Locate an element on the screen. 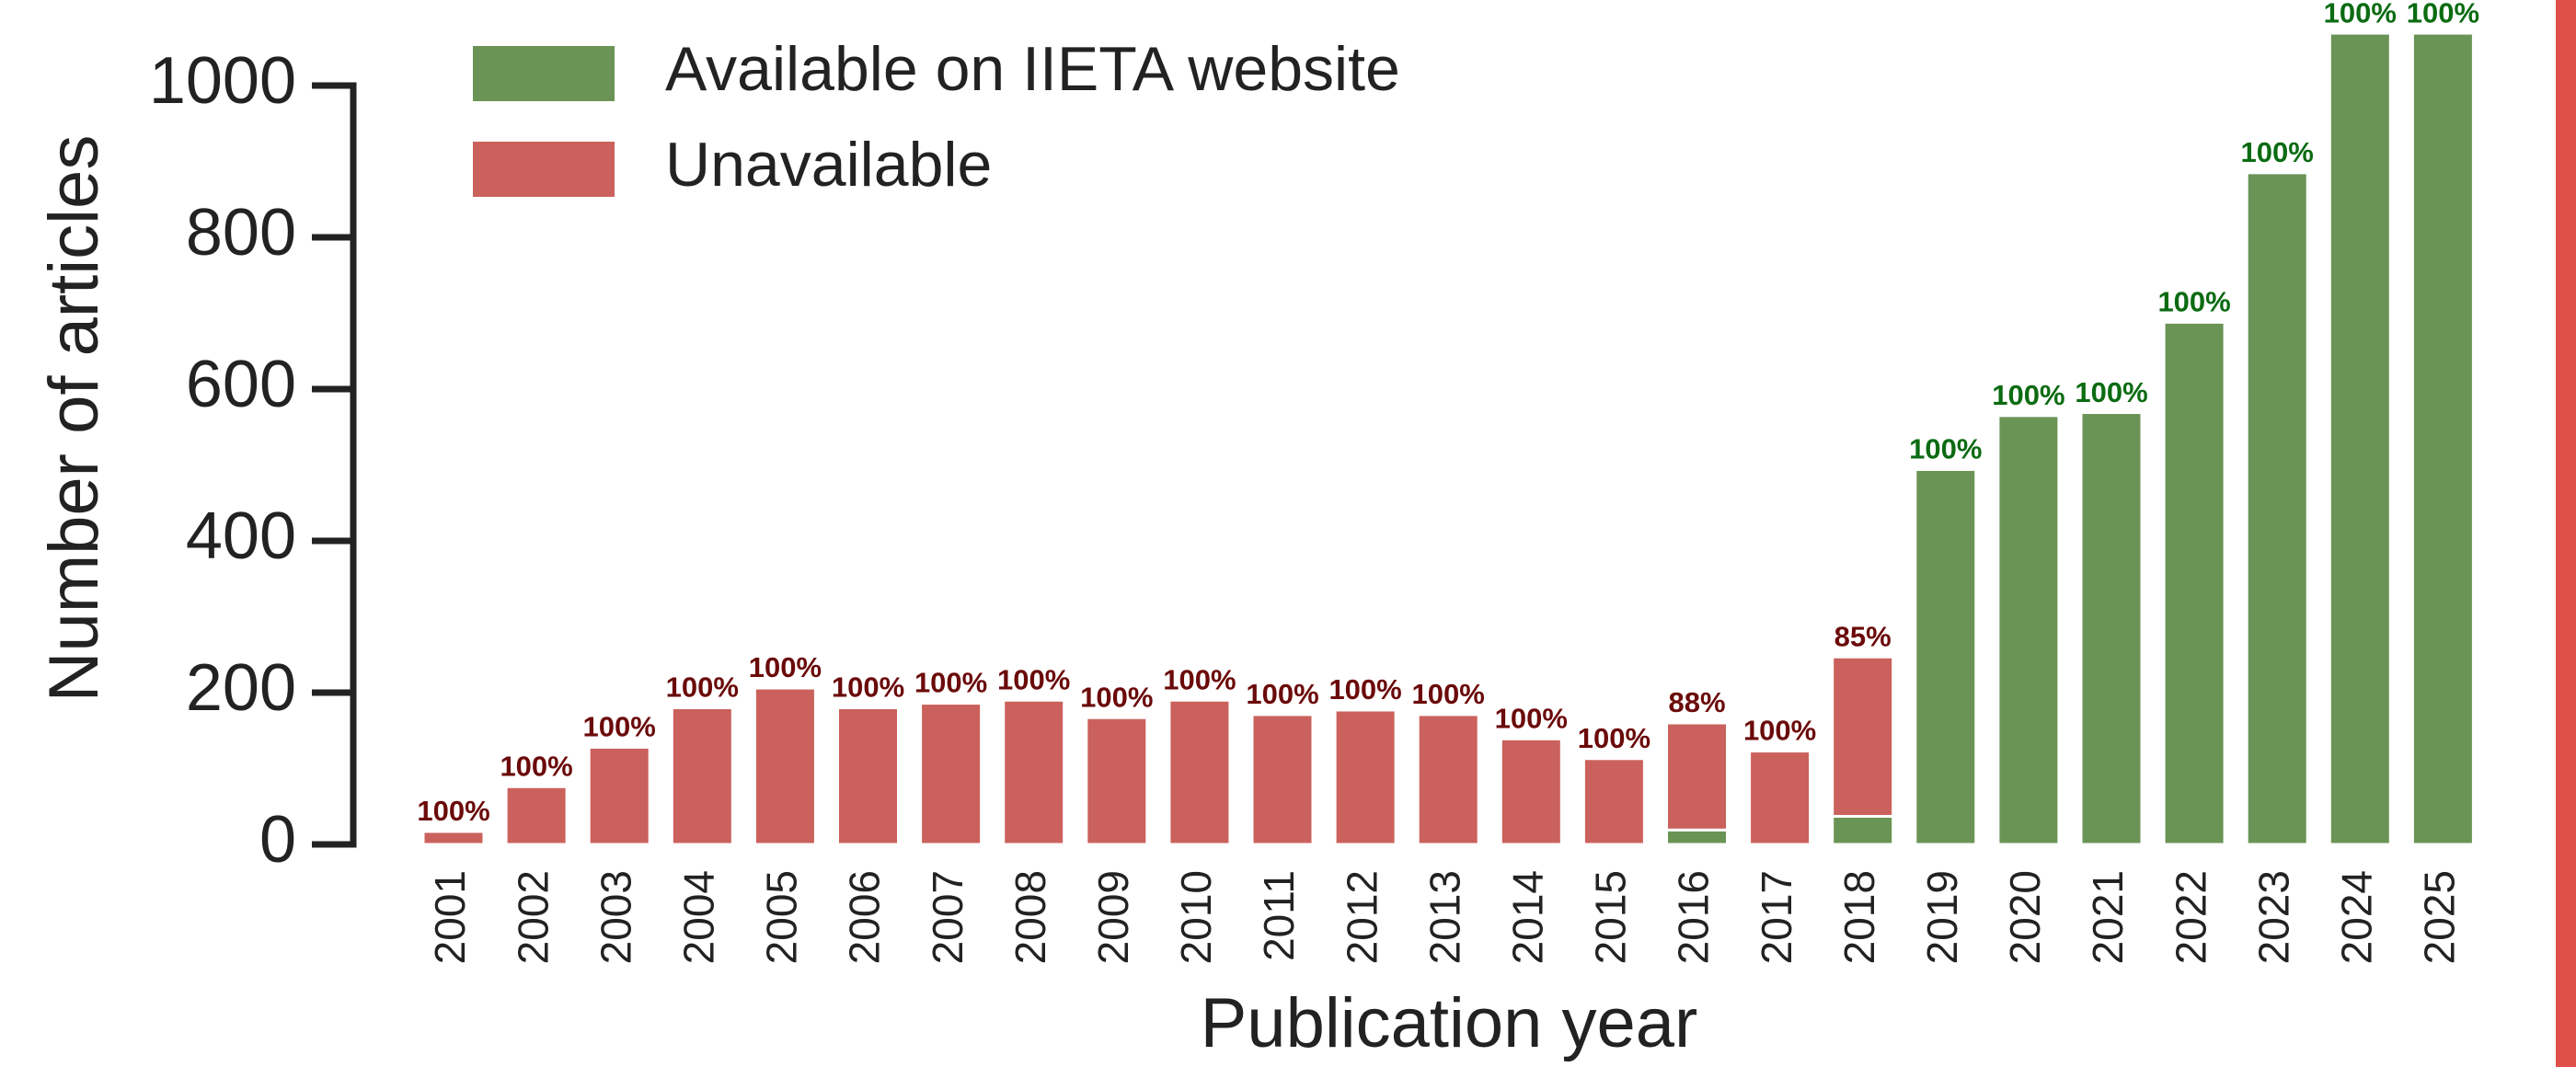  x-tick-label: 2009 is located at coordinates (1113, 917).